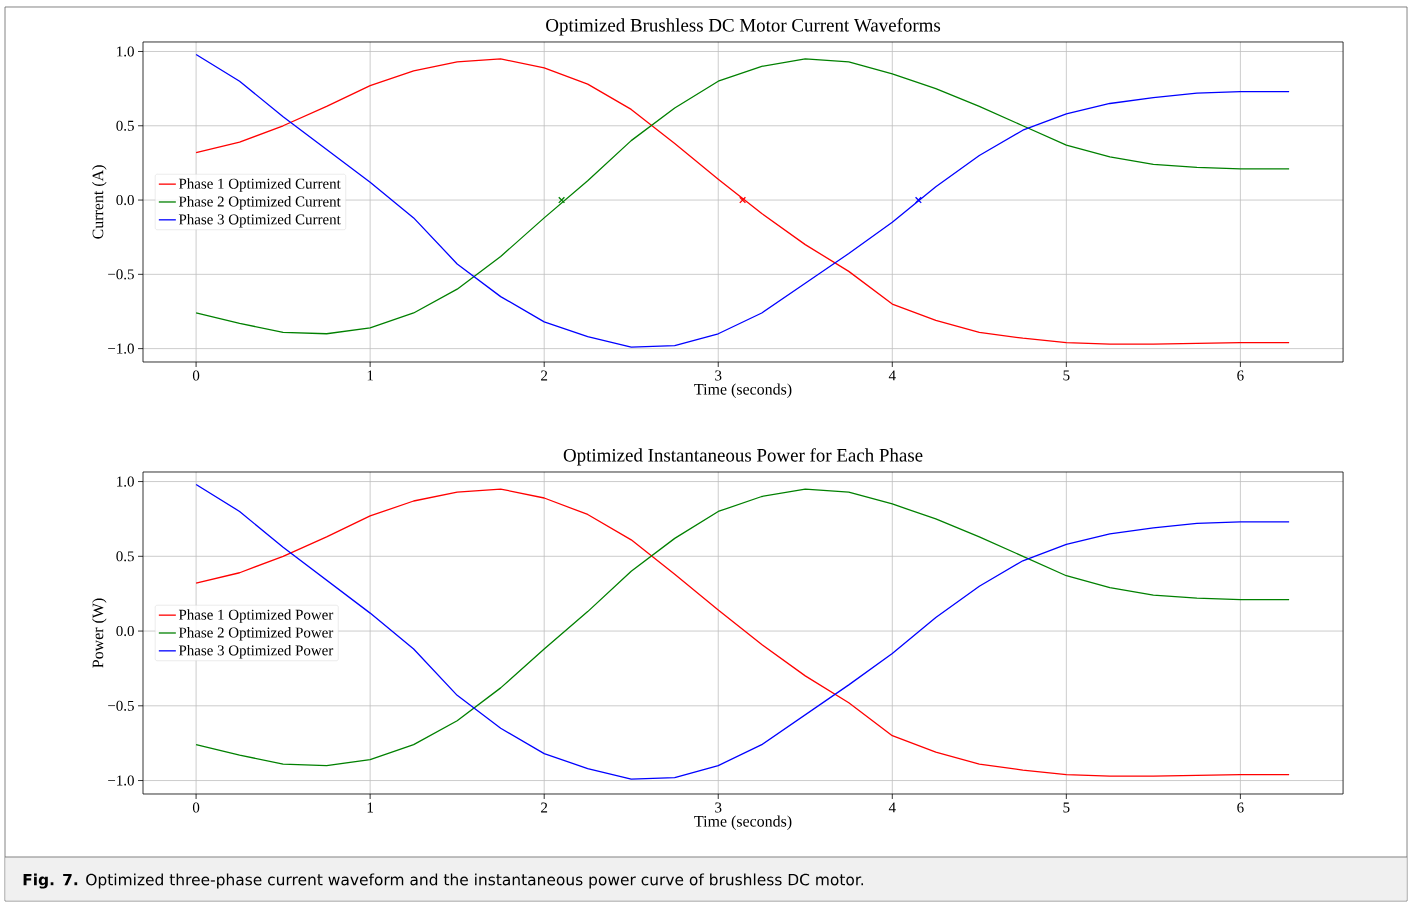 The height and width of the screenshot is (903, 1414). What do you see at coordinates (256, 616) in the screenshot?
I see `legend-label: Phase 1 Optimized Power` at bounding box center [256, 616].